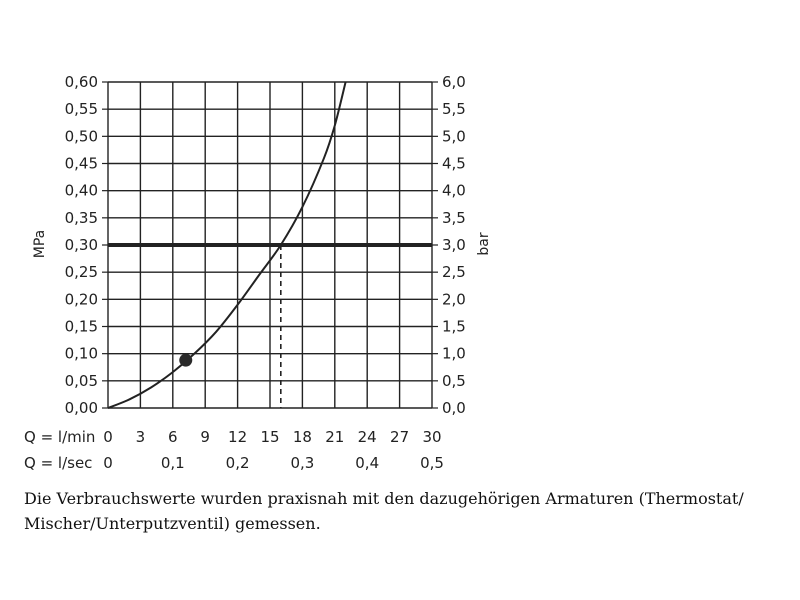 The image size is (800, 600). What do you see at coordinates (238, 463) in the screenshot?
I see `x-secondary-tick-label: 0,2` at bounding box center [238, 463].